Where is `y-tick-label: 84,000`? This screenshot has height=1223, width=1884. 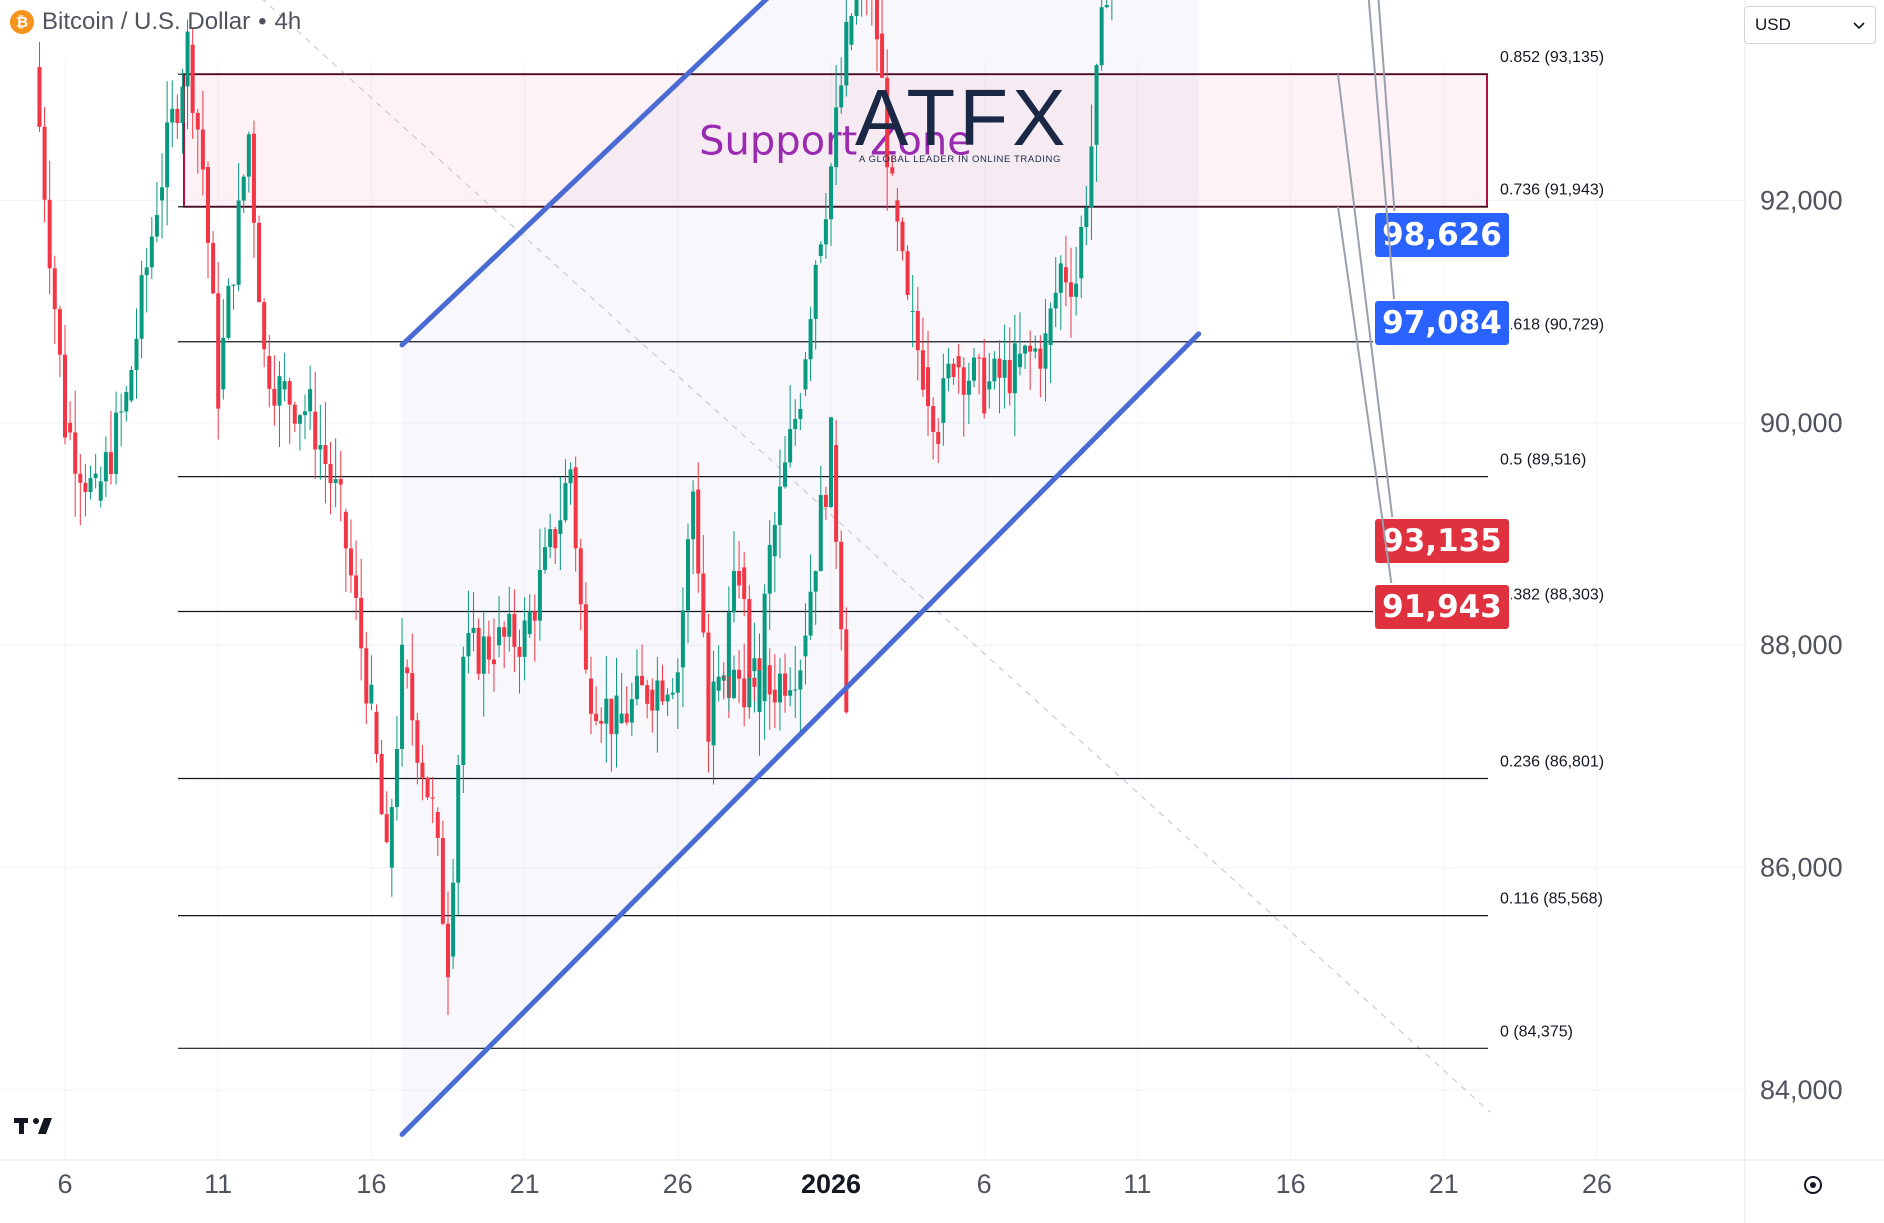 y-tick-label: 84,000 is located at coordinates (1801, 1090).